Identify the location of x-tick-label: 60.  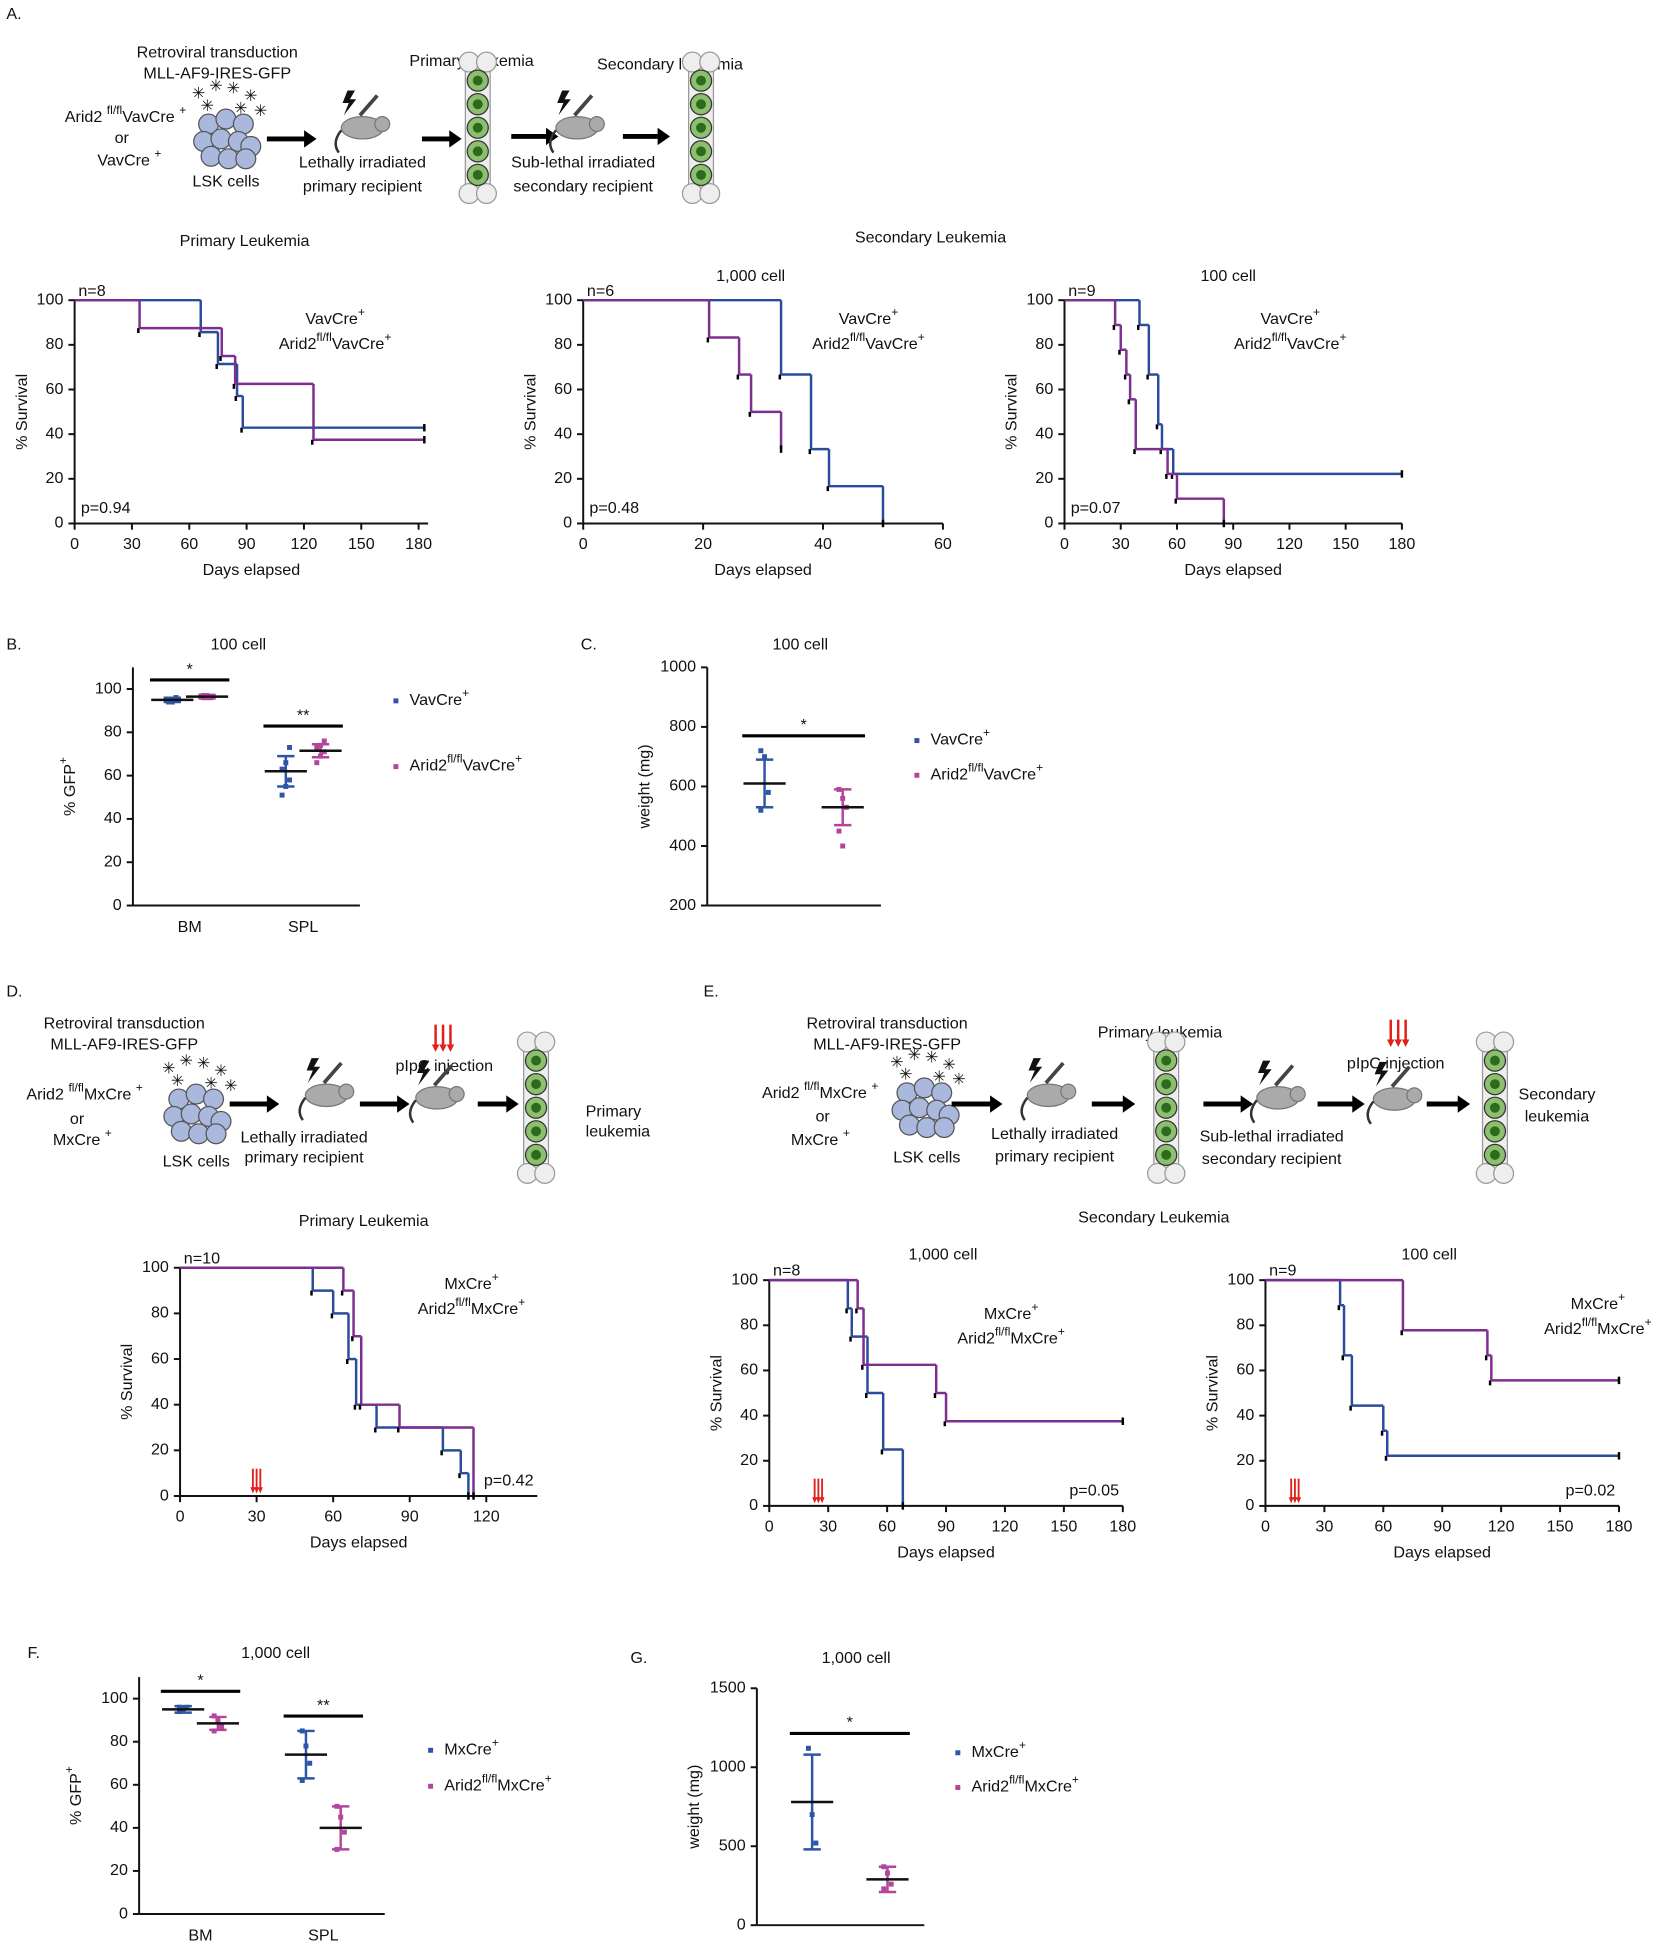
(1383, 1526).